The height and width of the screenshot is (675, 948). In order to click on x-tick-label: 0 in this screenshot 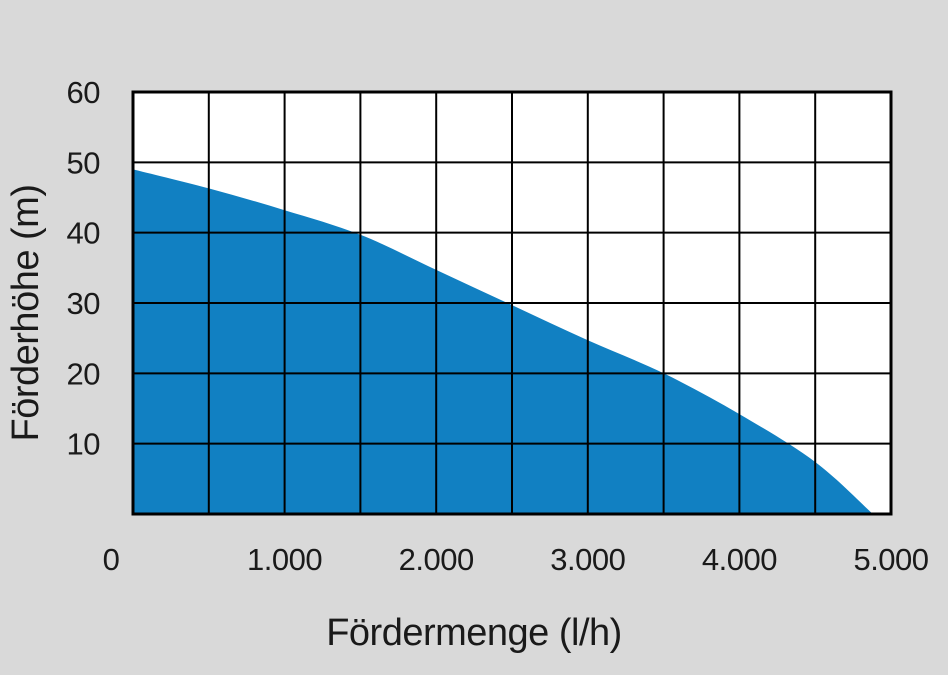, I will do `click(111, 559)`.